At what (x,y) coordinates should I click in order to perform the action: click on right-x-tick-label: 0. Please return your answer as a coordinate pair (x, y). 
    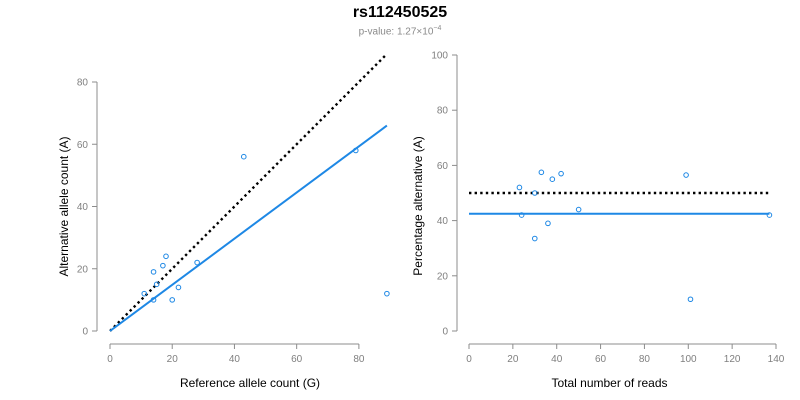
    Looking at the image, I should click on (469, 359).